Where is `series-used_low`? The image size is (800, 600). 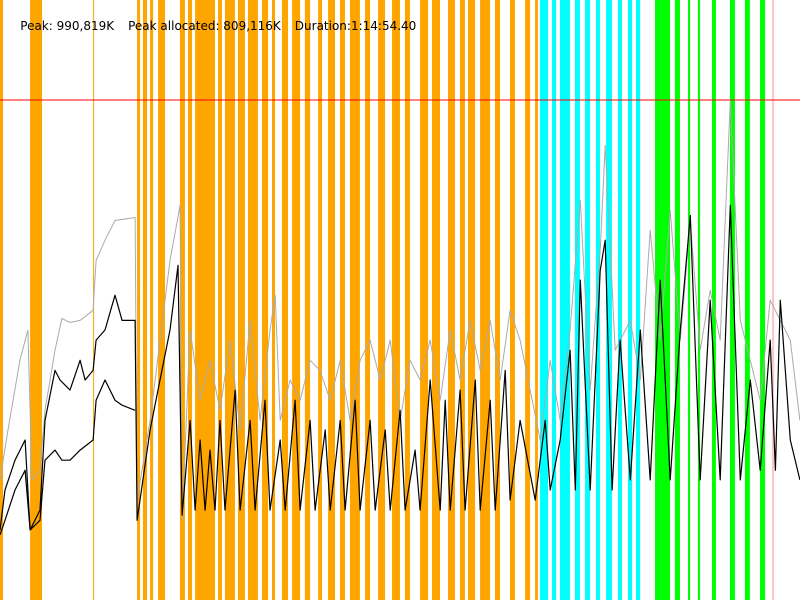 series-used_low is located at coordinates (68, 457).